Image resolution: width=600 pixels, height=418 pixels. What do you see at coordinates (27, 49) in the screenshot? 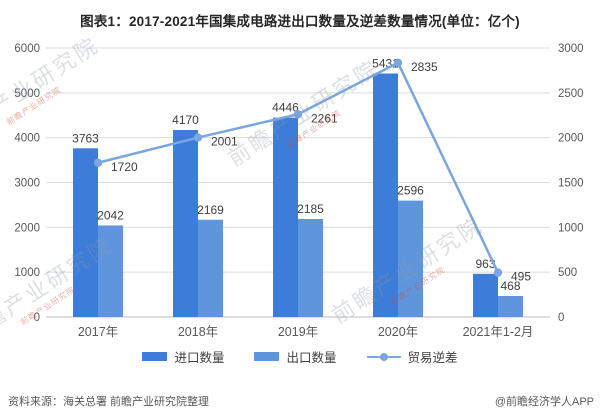
I see `left-axis-tick: 6000` at bounding box center [27, 49].